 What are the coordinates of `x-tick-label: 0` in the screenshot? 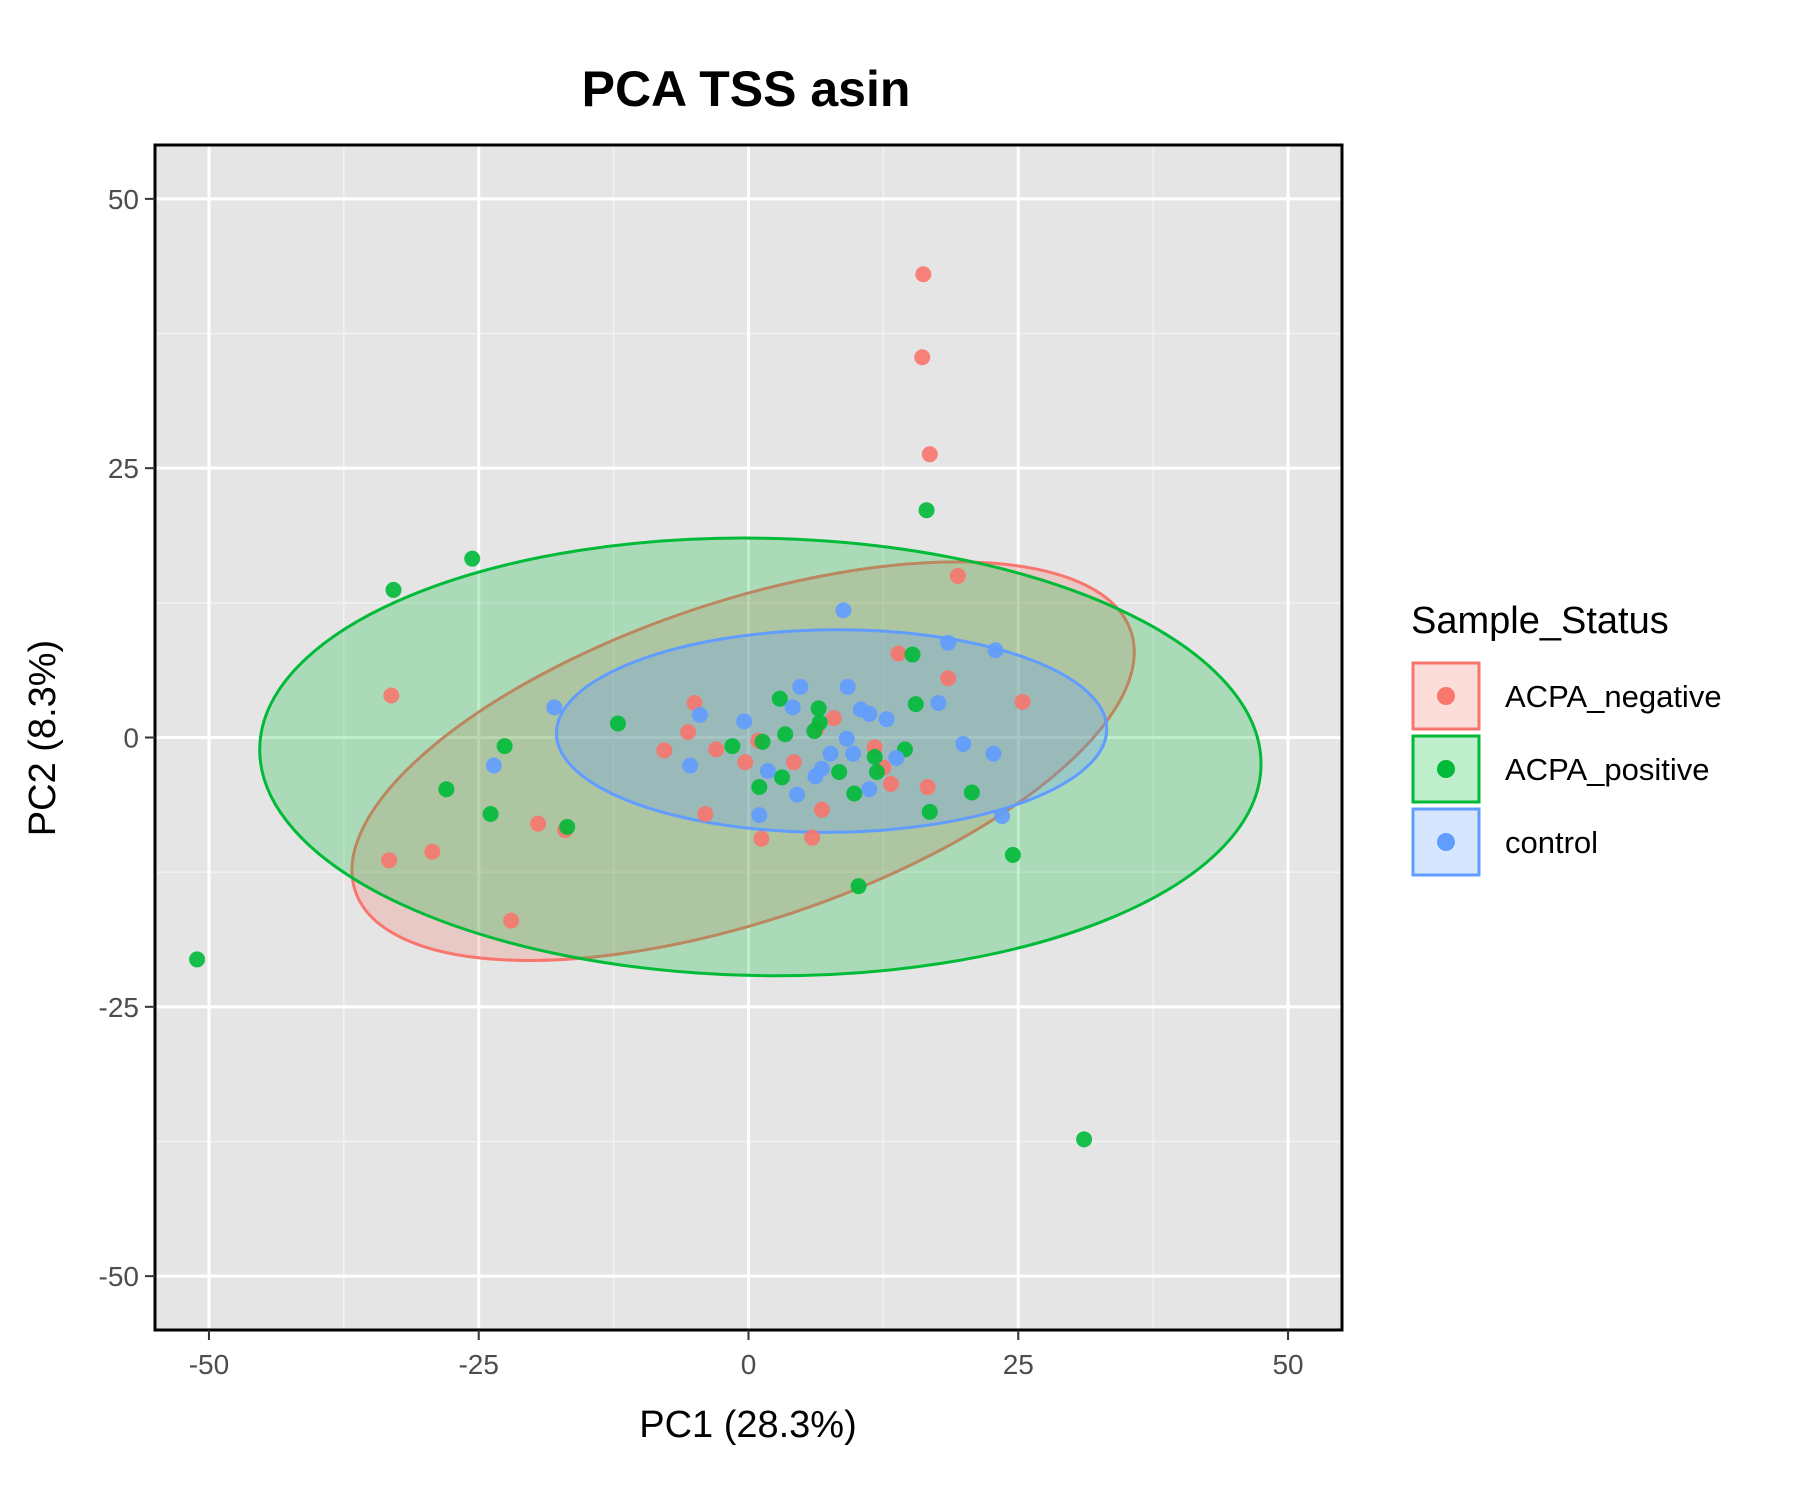 It's located at (749, 1364).